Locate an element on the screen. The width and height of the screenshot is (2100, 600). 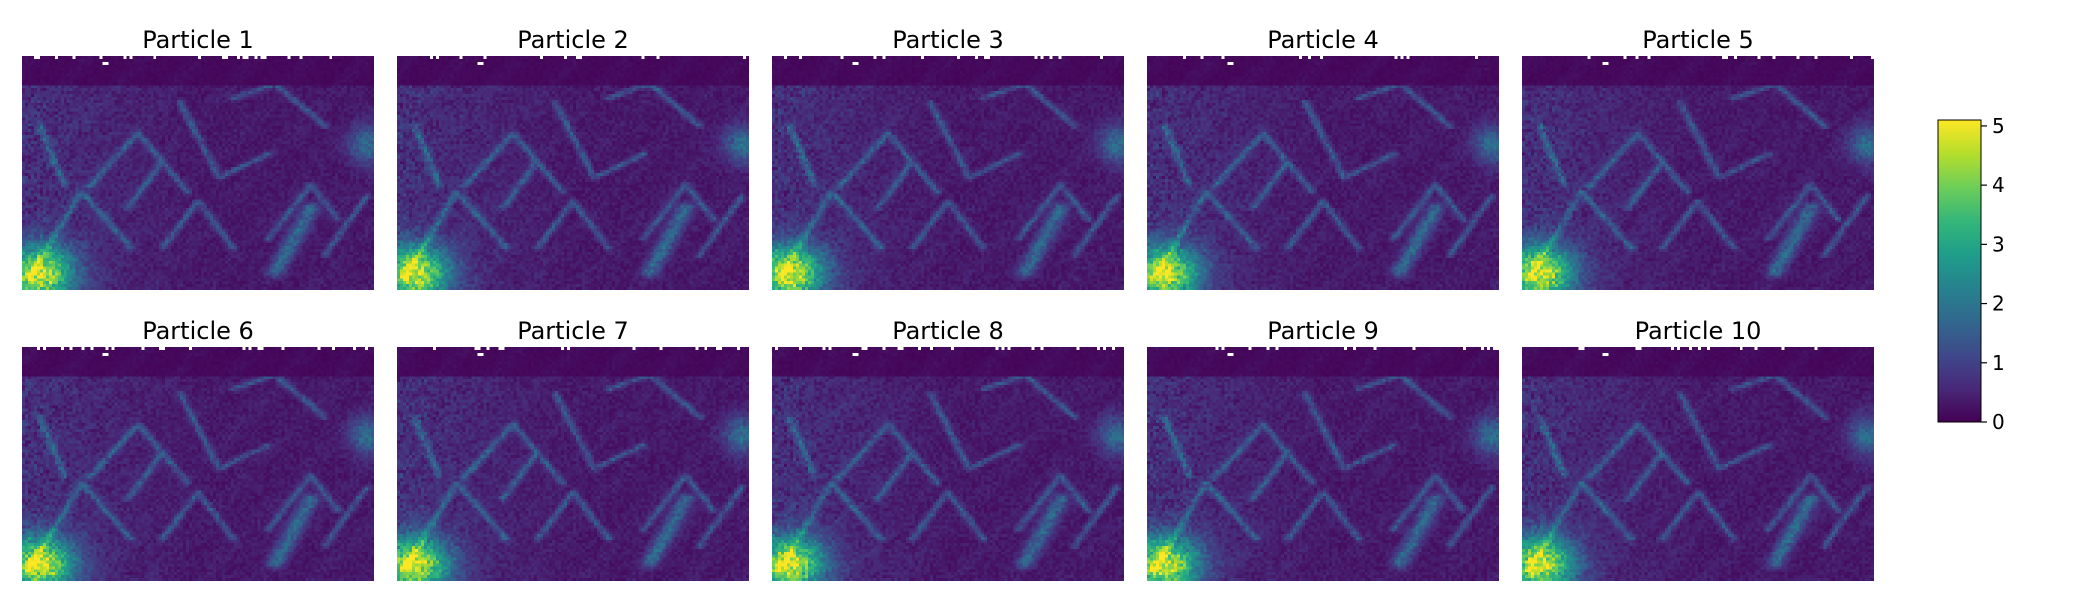
heatmap-panel-5: Particle 5 is located at coordinates (1698, 158).